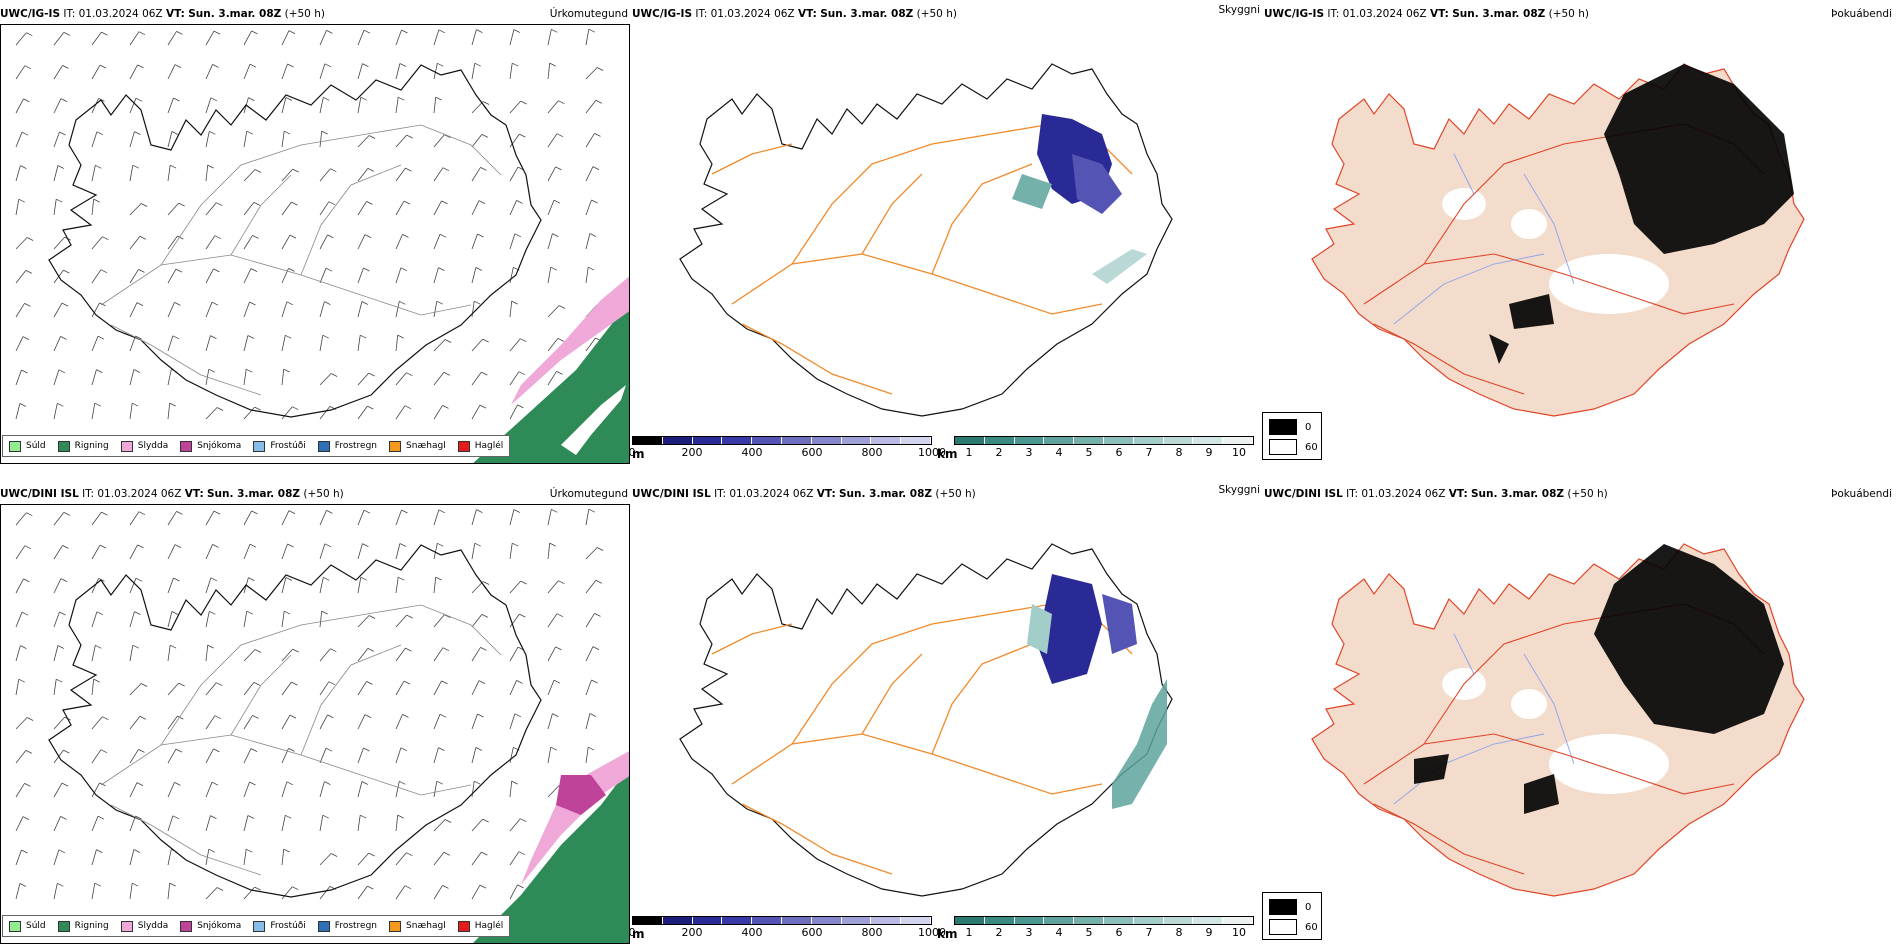 The image size is (1900, 950). I want to click on colorbar-tick: 4, so click(1059, 932).